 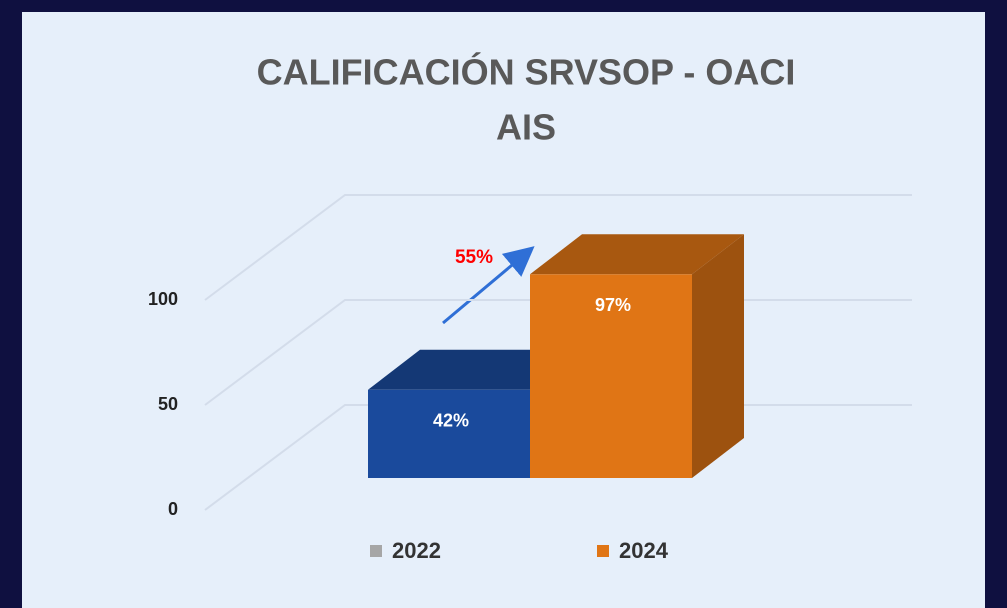 I want to click on annotation: 55%, so click(x=474, y=257).